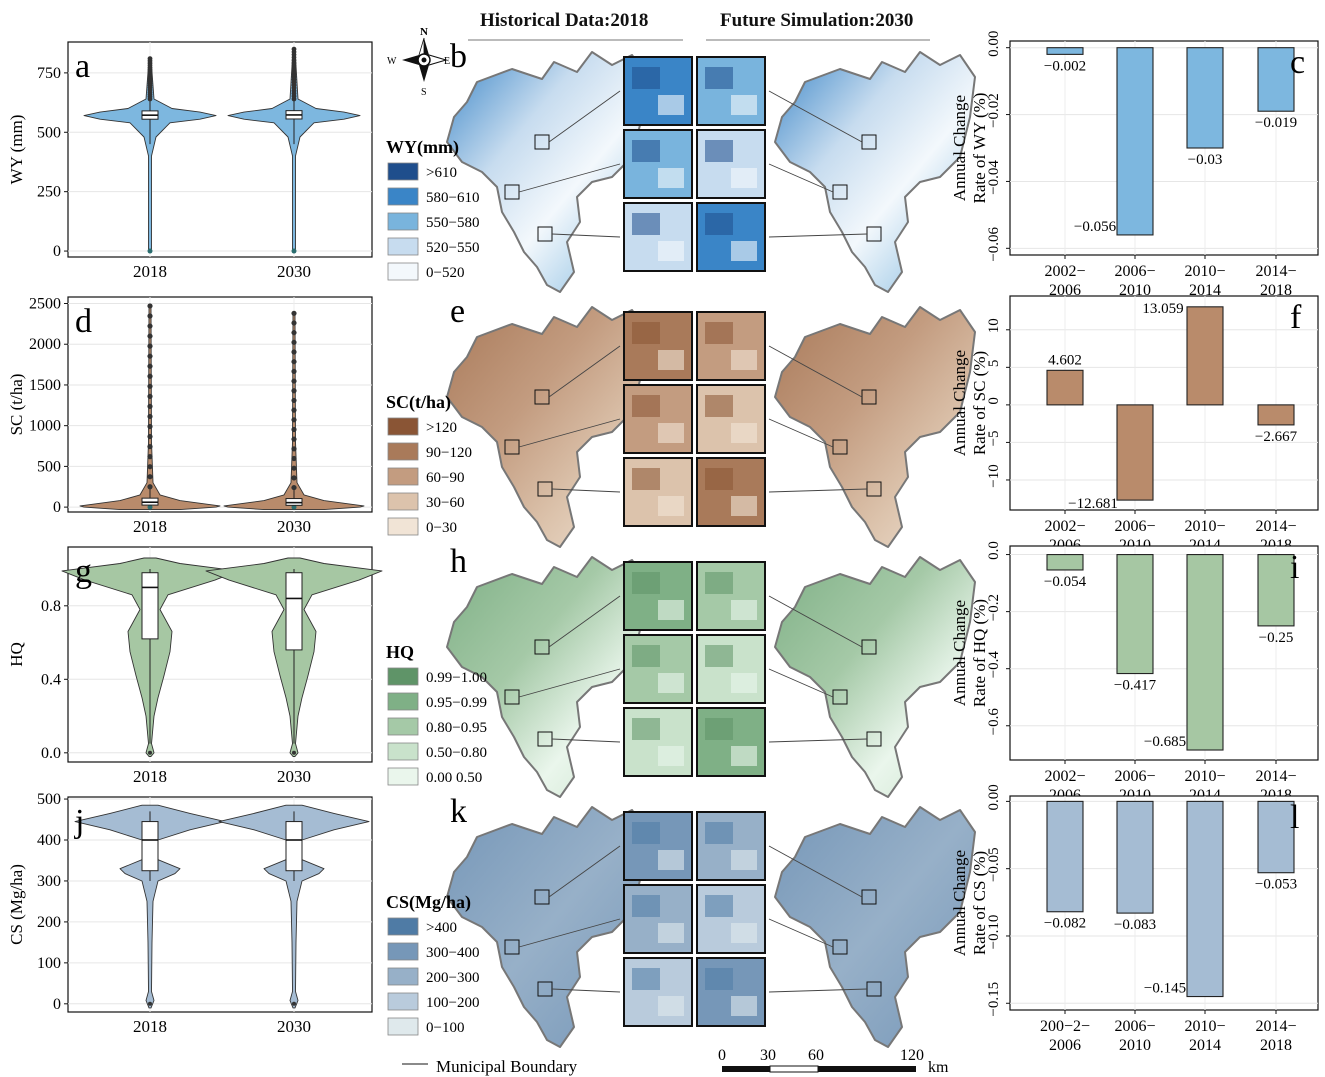  I want to click on bar-value-label: −0.019, so click(1276, 123).